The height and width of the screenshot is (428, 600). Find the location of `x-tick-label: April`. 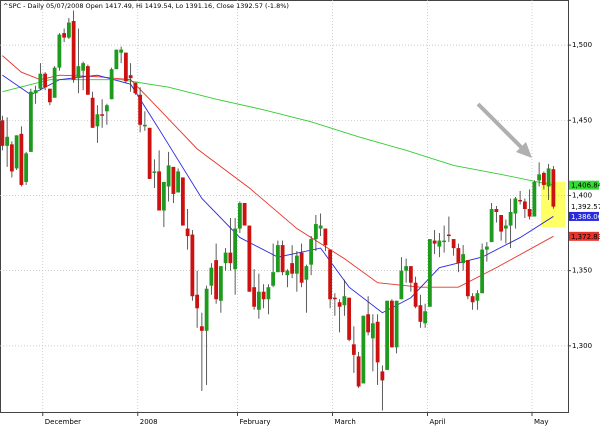

x-tick-label: April is located at coordinates (438, 422).